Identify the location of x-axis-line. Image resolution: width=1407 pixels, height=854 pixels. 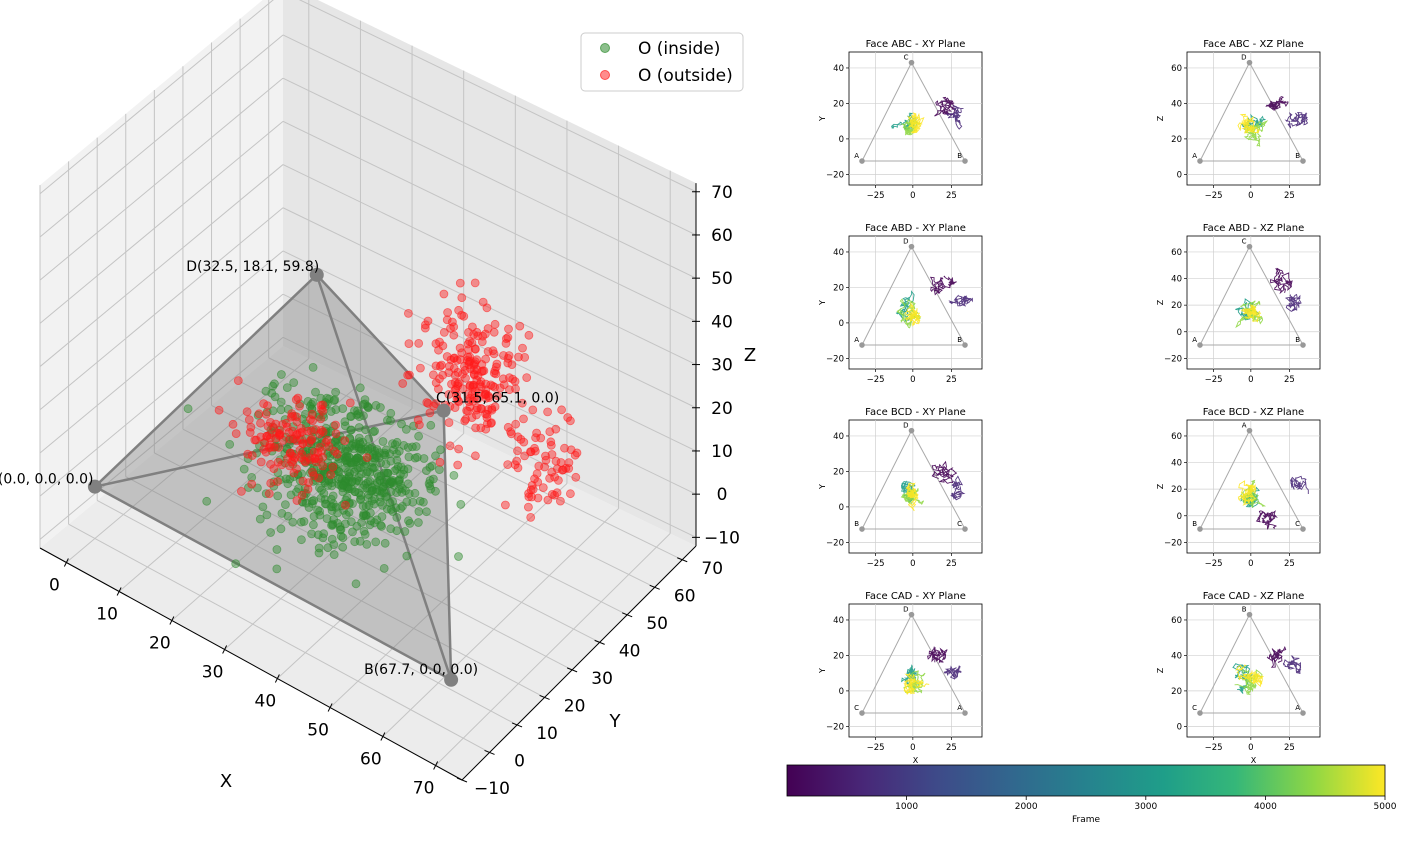
(251, 664).